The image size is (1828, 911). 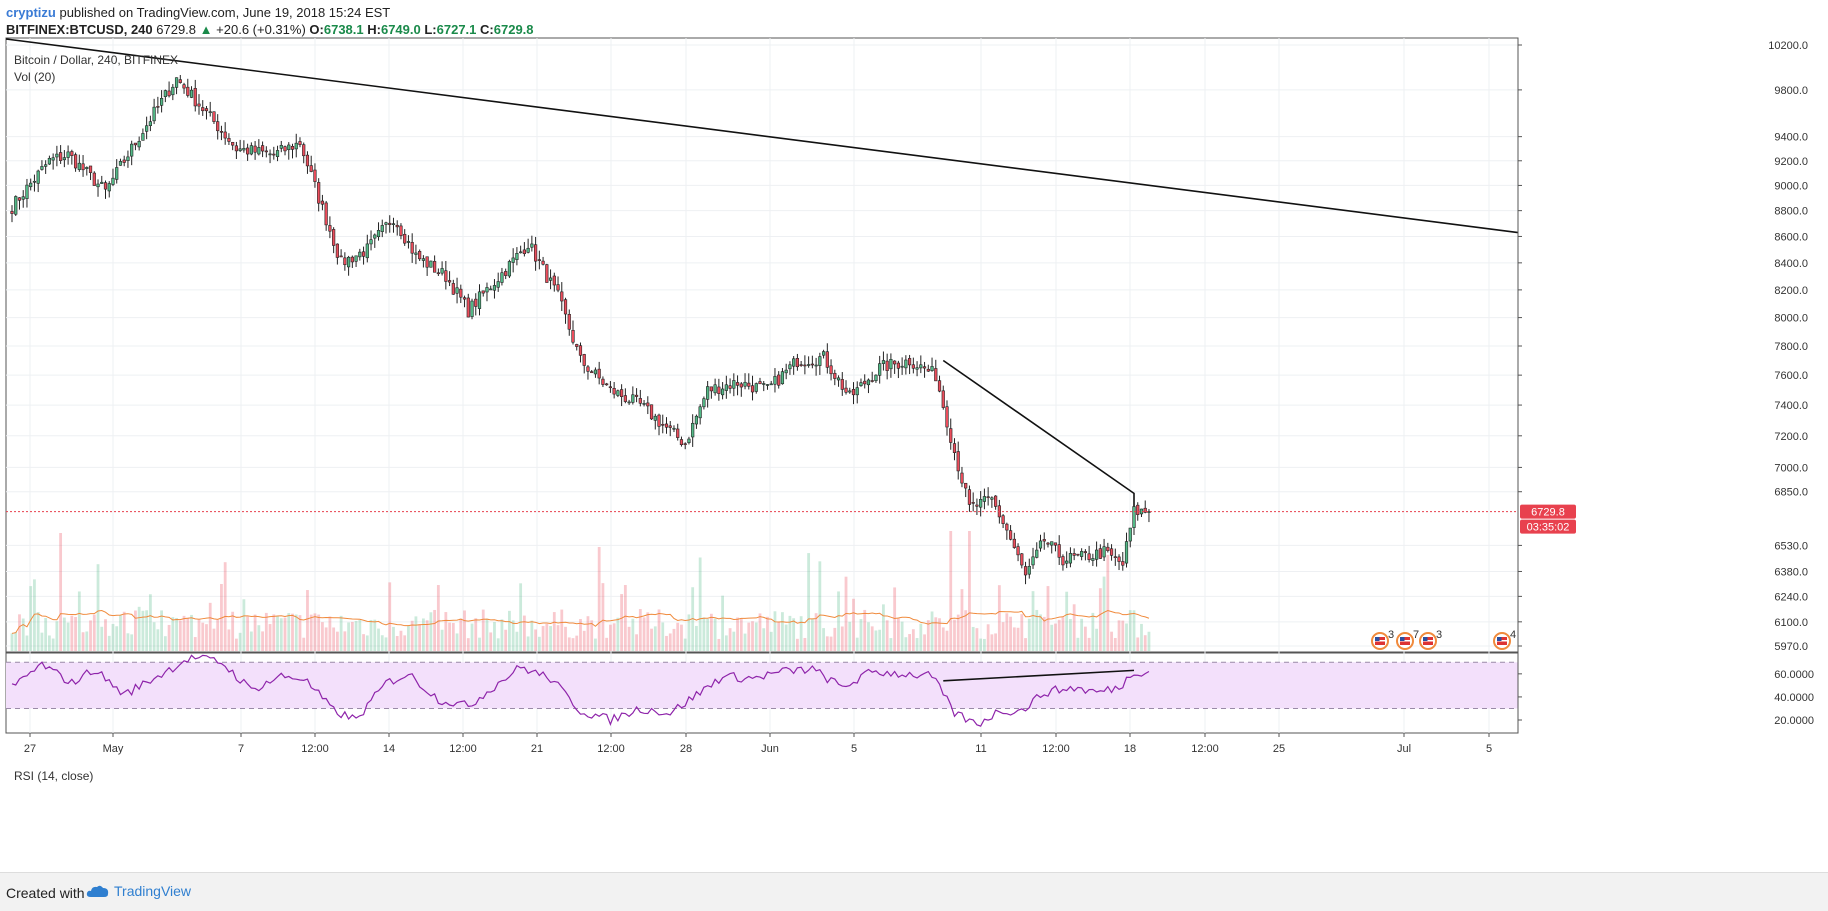 I want to click on author-link: cryptizu, so click(x=31, y=12).